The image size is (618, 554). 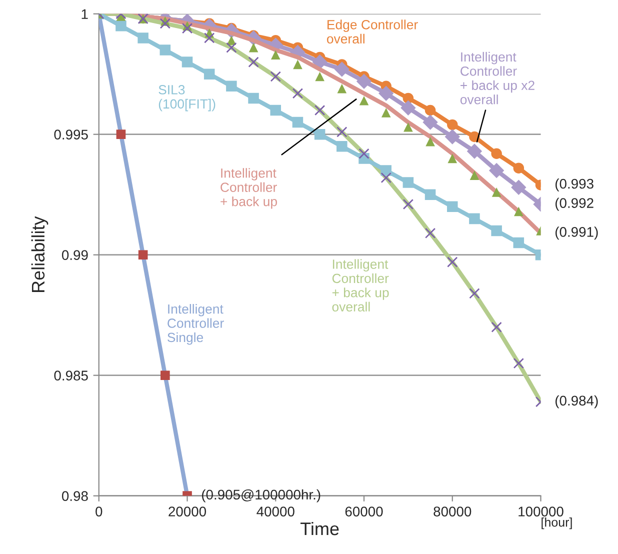 What do you see at coordinates (275, 511) in the screenshot?
I see `x-tick-label: 40000` at bounding box center [275, 511].